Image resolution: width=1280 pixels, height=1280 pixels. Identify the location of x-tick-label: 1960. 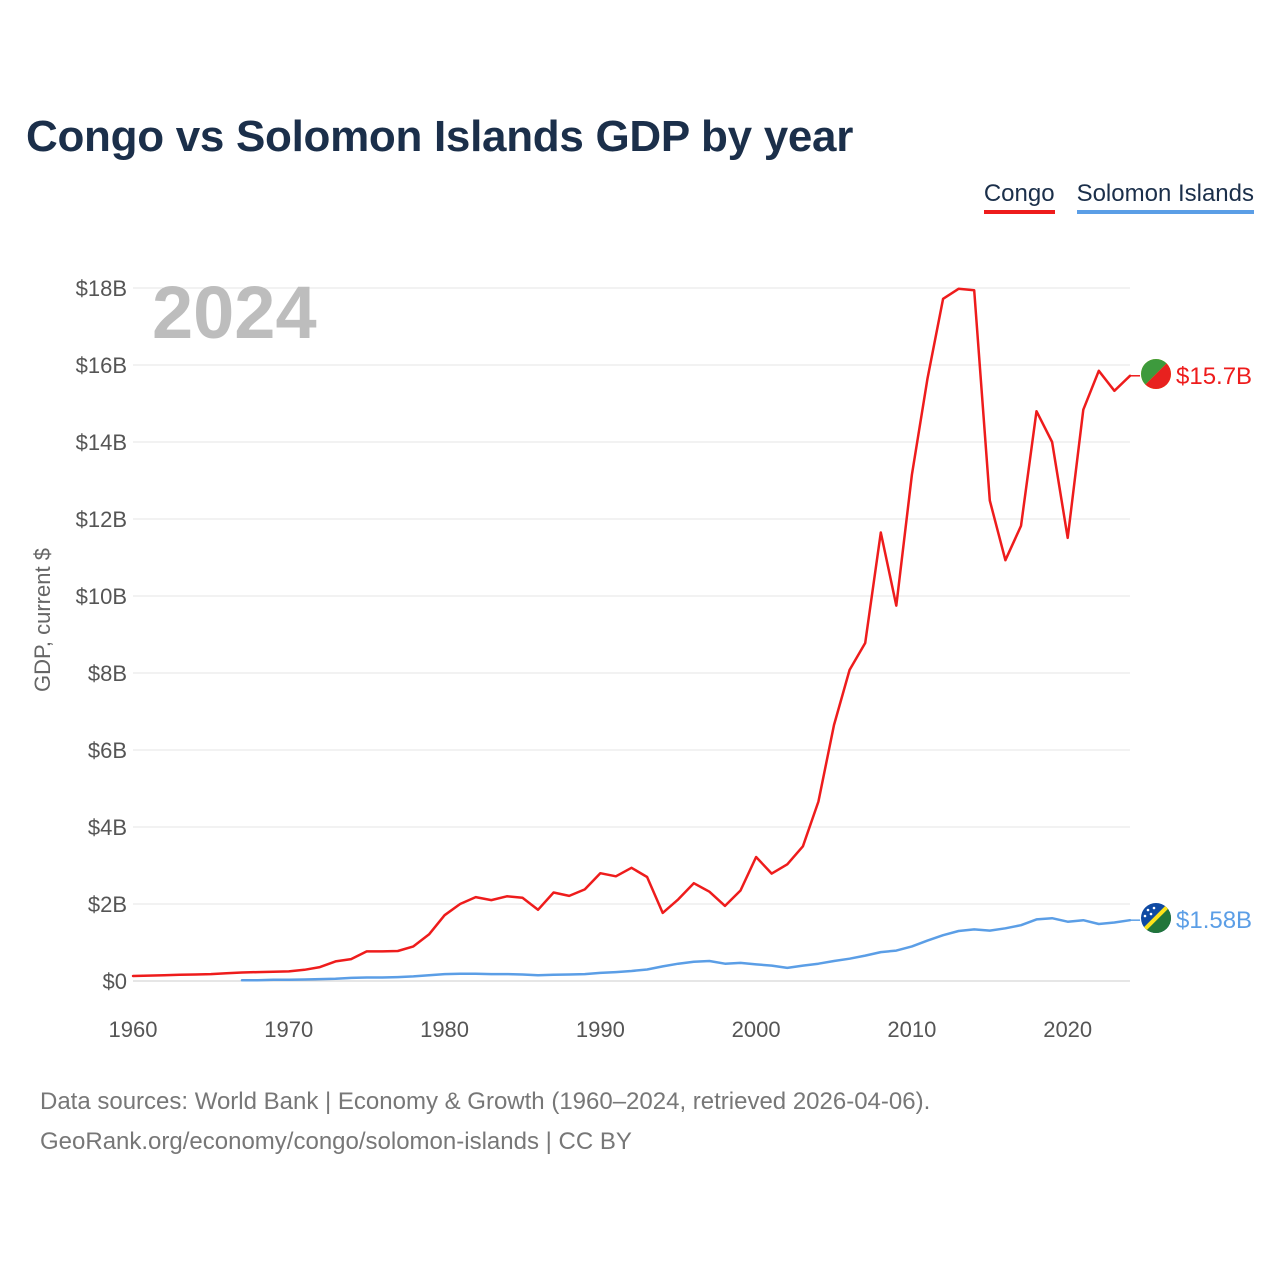
(133, 1029).